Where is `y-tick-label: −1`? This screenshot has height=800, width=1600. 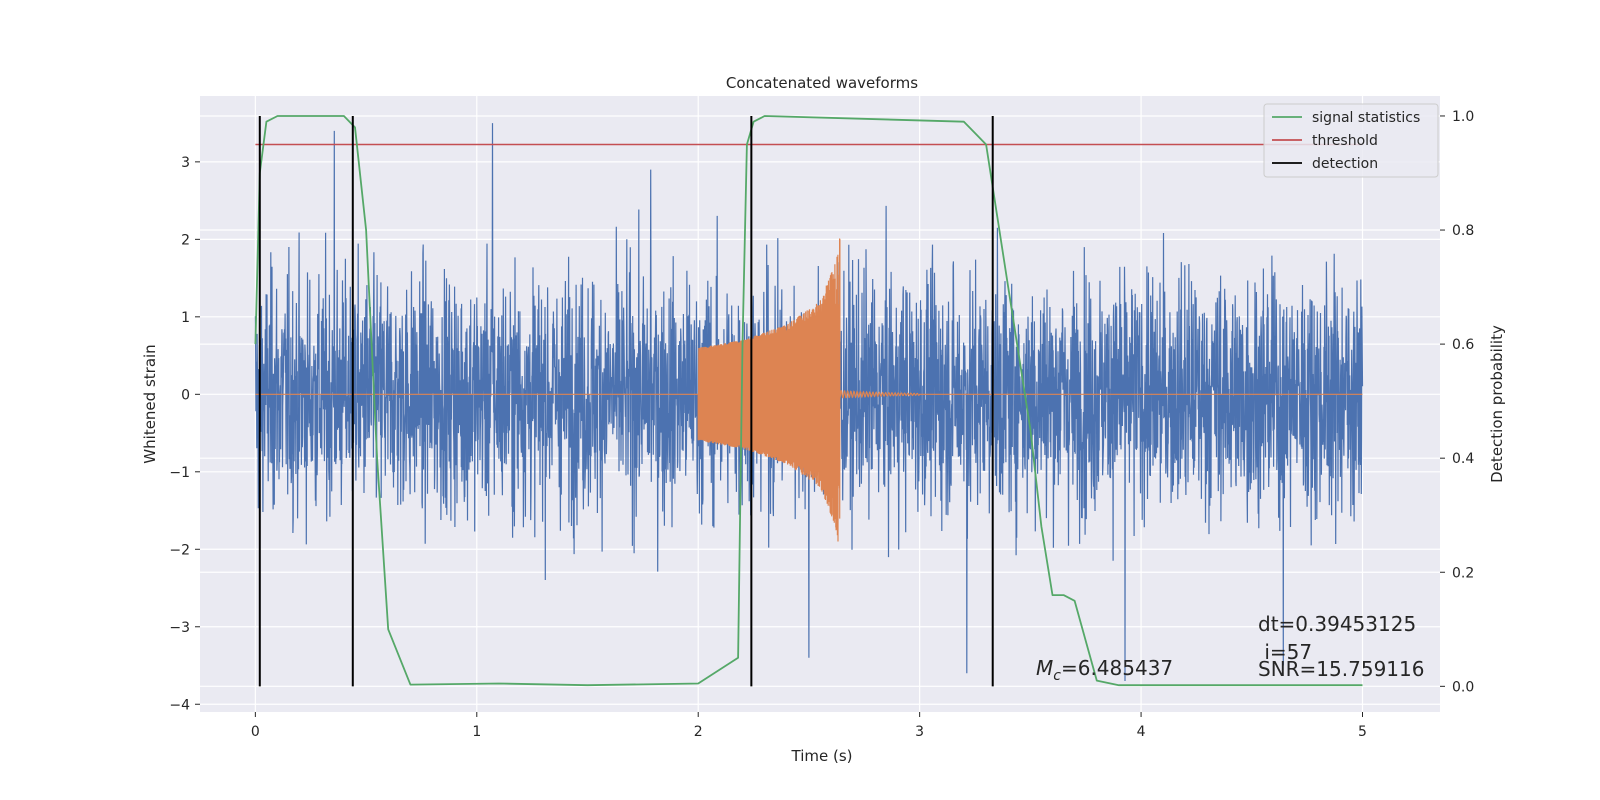 y-tick-label: −1 is located at coordinates (179, 473).